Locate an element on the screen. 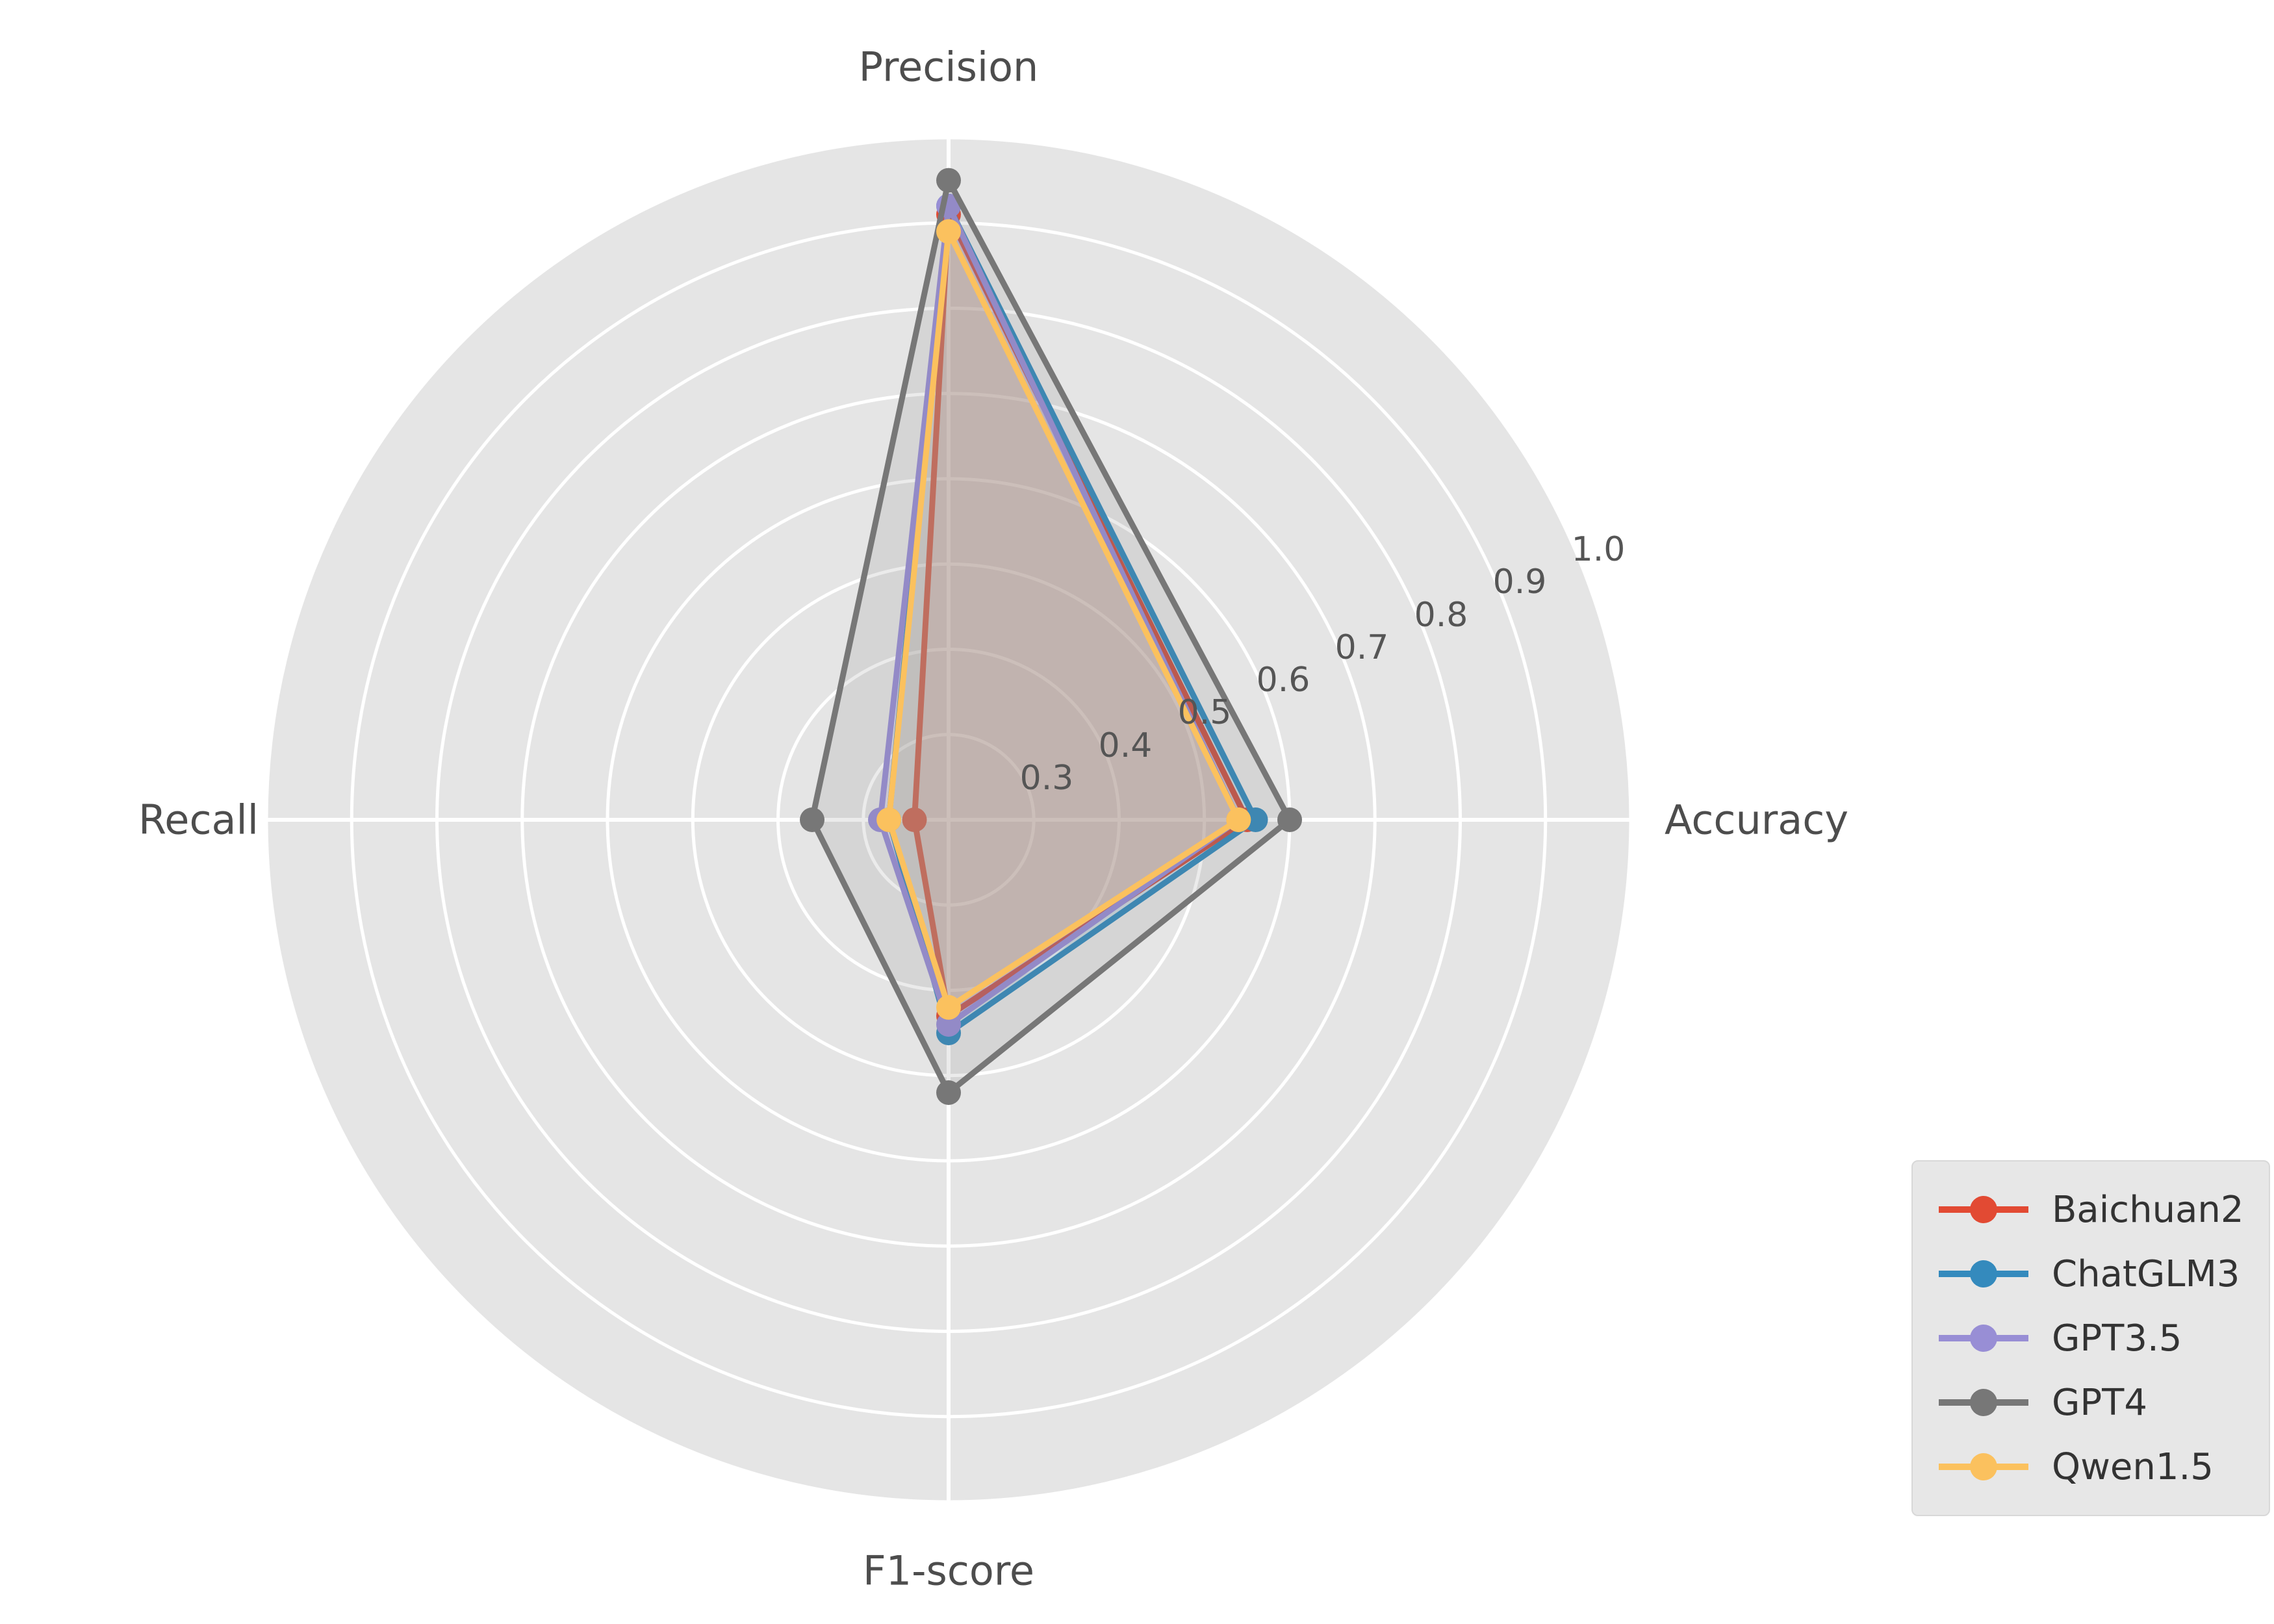 The height and width of the screenshot is (1624, 2274). legend-label: Baichuan2 is located at coordinates (2148, 1209).